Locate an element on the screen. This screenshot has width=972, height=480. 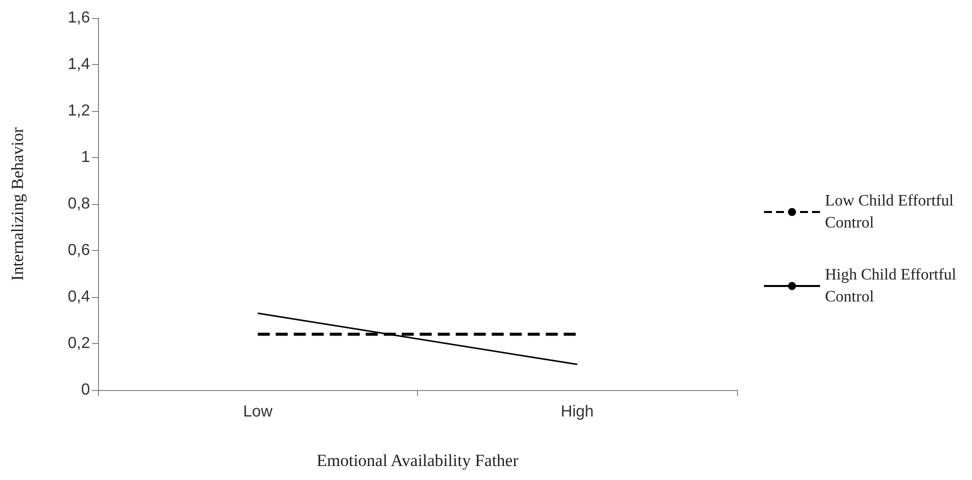
y-tick-label: 1,4 is located at coordinates (79, 64).